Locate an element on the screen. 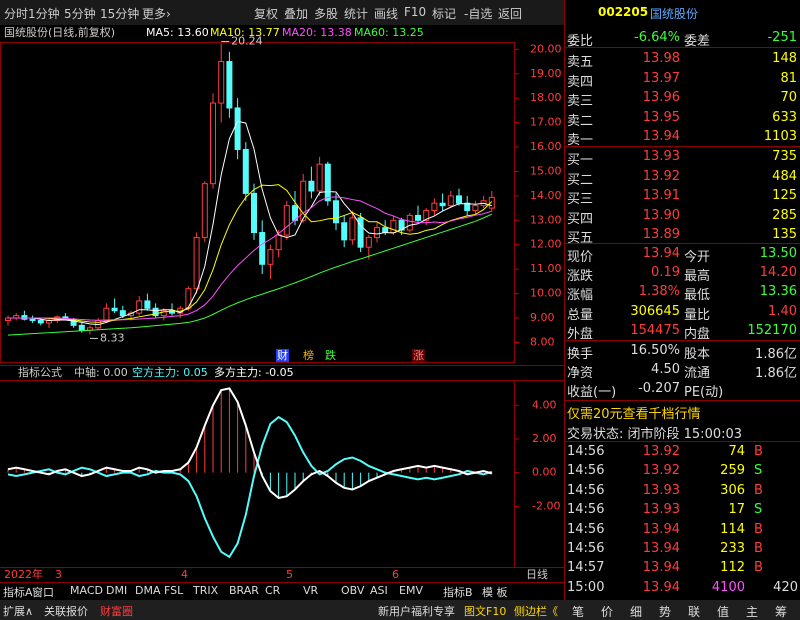 The image size is (800, 620). price: 13.94 is located at coordinates (661, 548).